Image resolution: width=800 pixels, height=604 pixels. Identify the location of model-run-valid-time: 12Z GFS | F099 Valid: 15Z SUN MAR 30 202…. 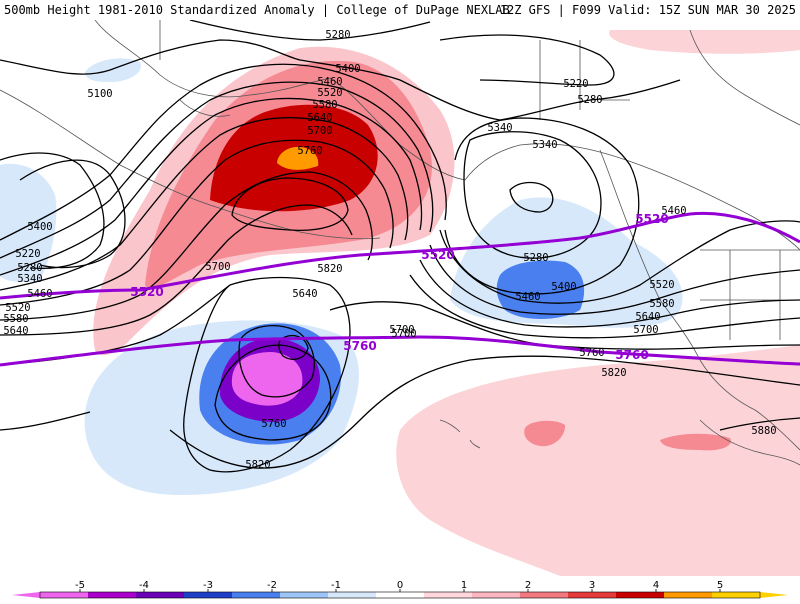
(647, 10).